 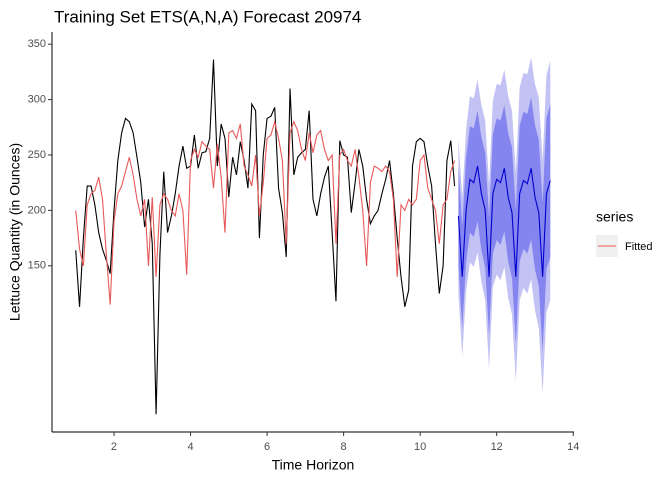 I want to click on legend-label: Fitted, so click(x=639, y=247).